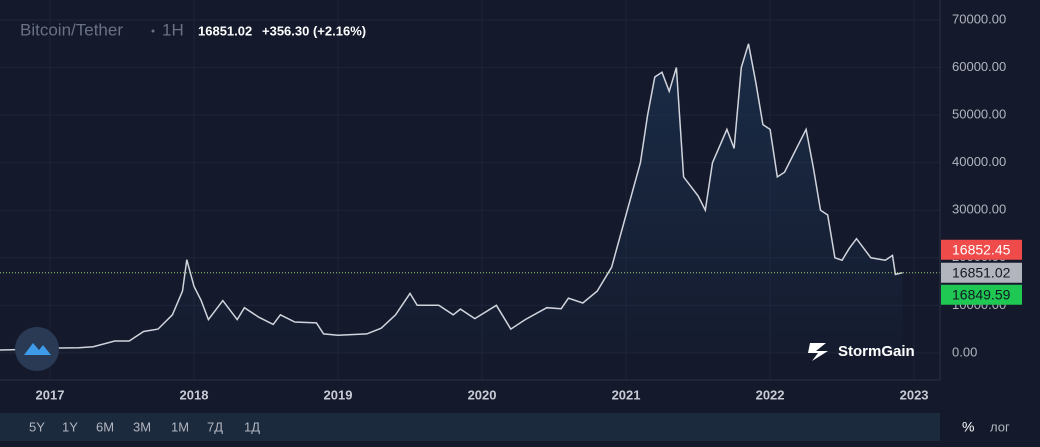 The width and height of the screenshot is (1040, 447). I want to click on range-button: 1M, so click(180, 426).